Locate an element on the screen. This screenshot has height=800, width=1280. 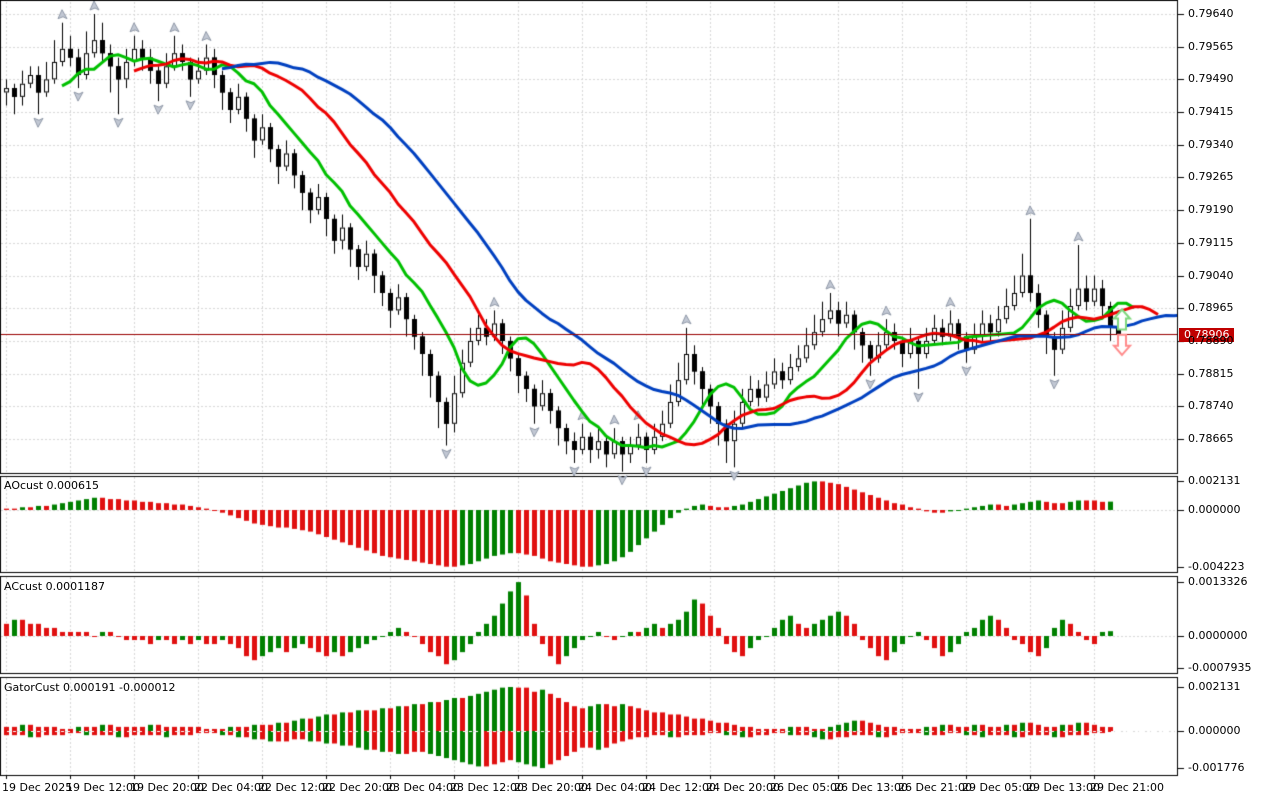
indicator-scale-label: 0.0000000 is located at coordinates (1218, 635).